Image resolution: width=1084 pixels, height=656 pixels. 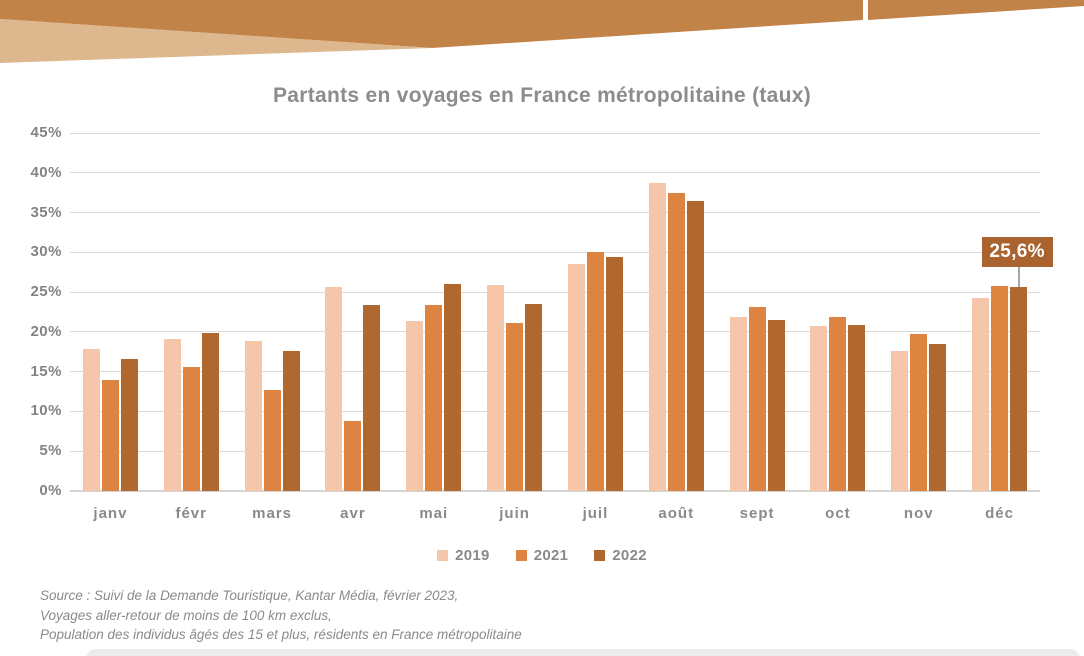 I want to click on bar-2022-juin, so click(x=534, y=397).